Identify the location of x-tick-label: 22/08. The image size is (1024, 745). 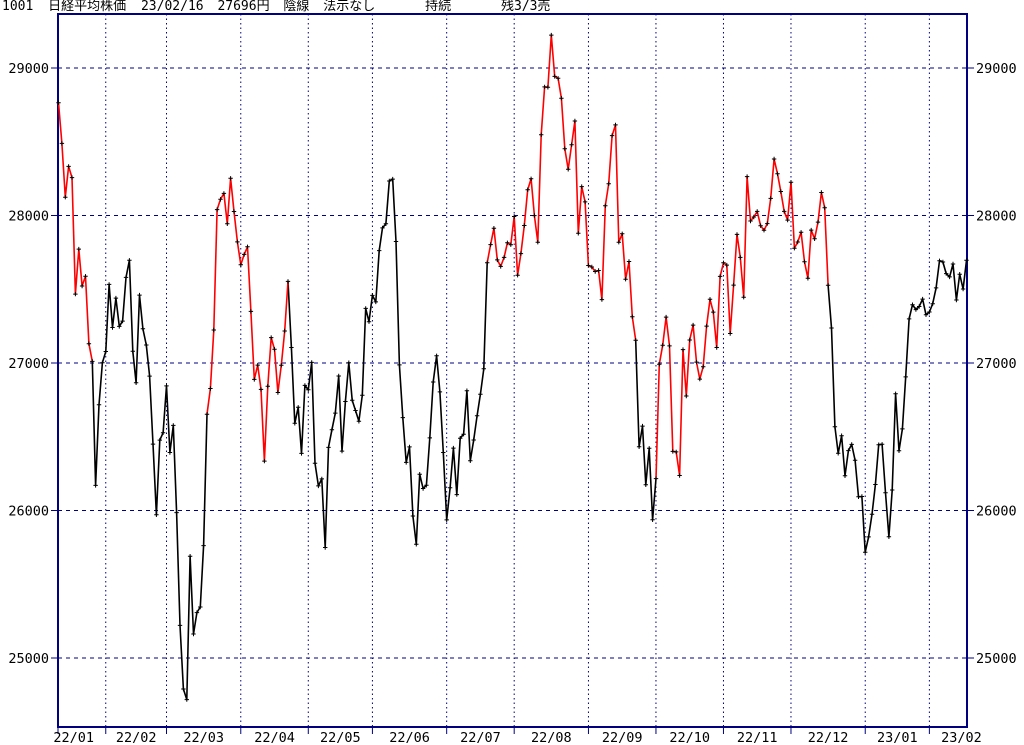
(551, 737).